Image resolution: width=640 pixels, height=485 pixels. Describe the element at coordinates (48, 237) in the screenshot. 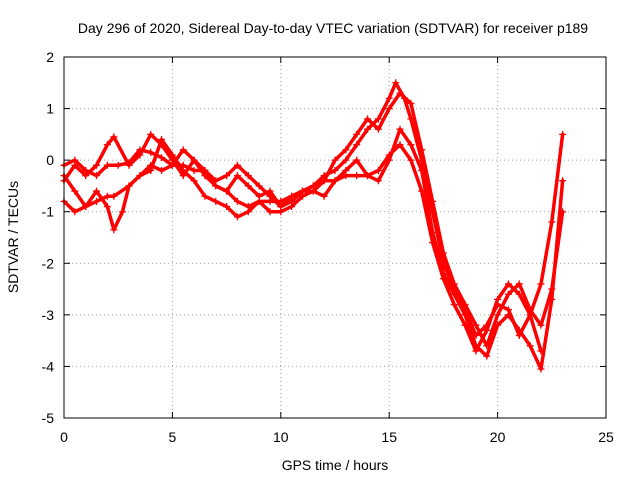

I see `y-tick-labels: -5 -4 -3 -2 -1 0 1 2` at that location.